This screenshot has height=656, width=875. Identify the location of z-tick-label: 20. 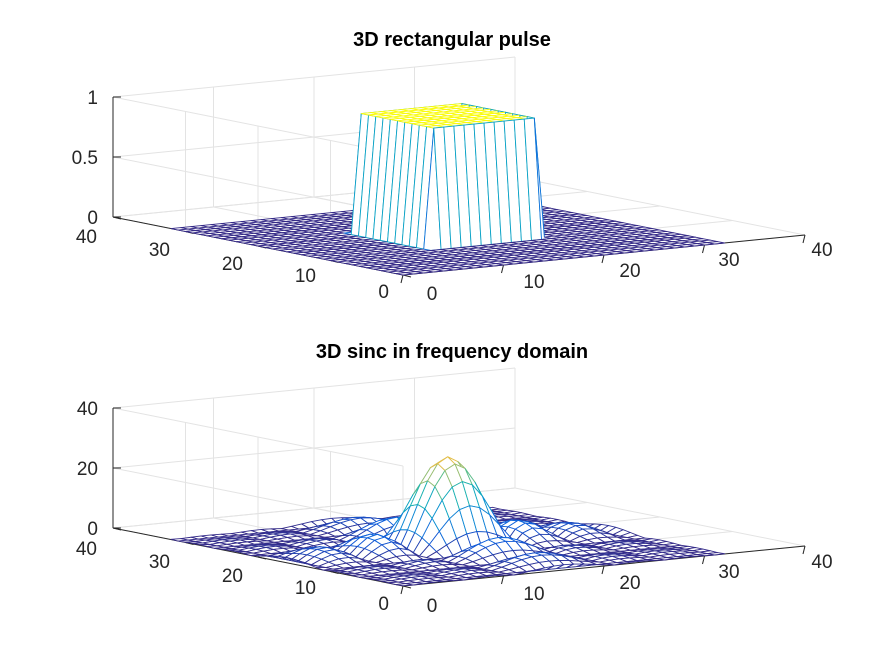
(87, 469).